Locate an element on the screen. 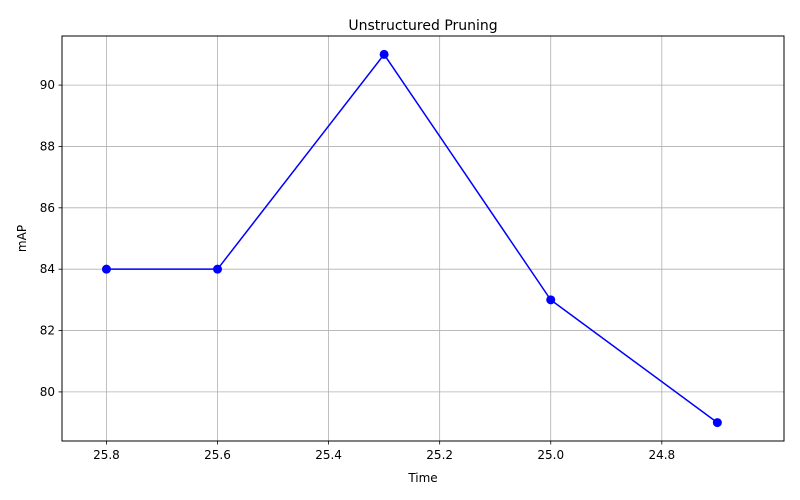 This screenshot has width=800, height=500. y-tick-label: 90 is located at coordinates (47, 85).